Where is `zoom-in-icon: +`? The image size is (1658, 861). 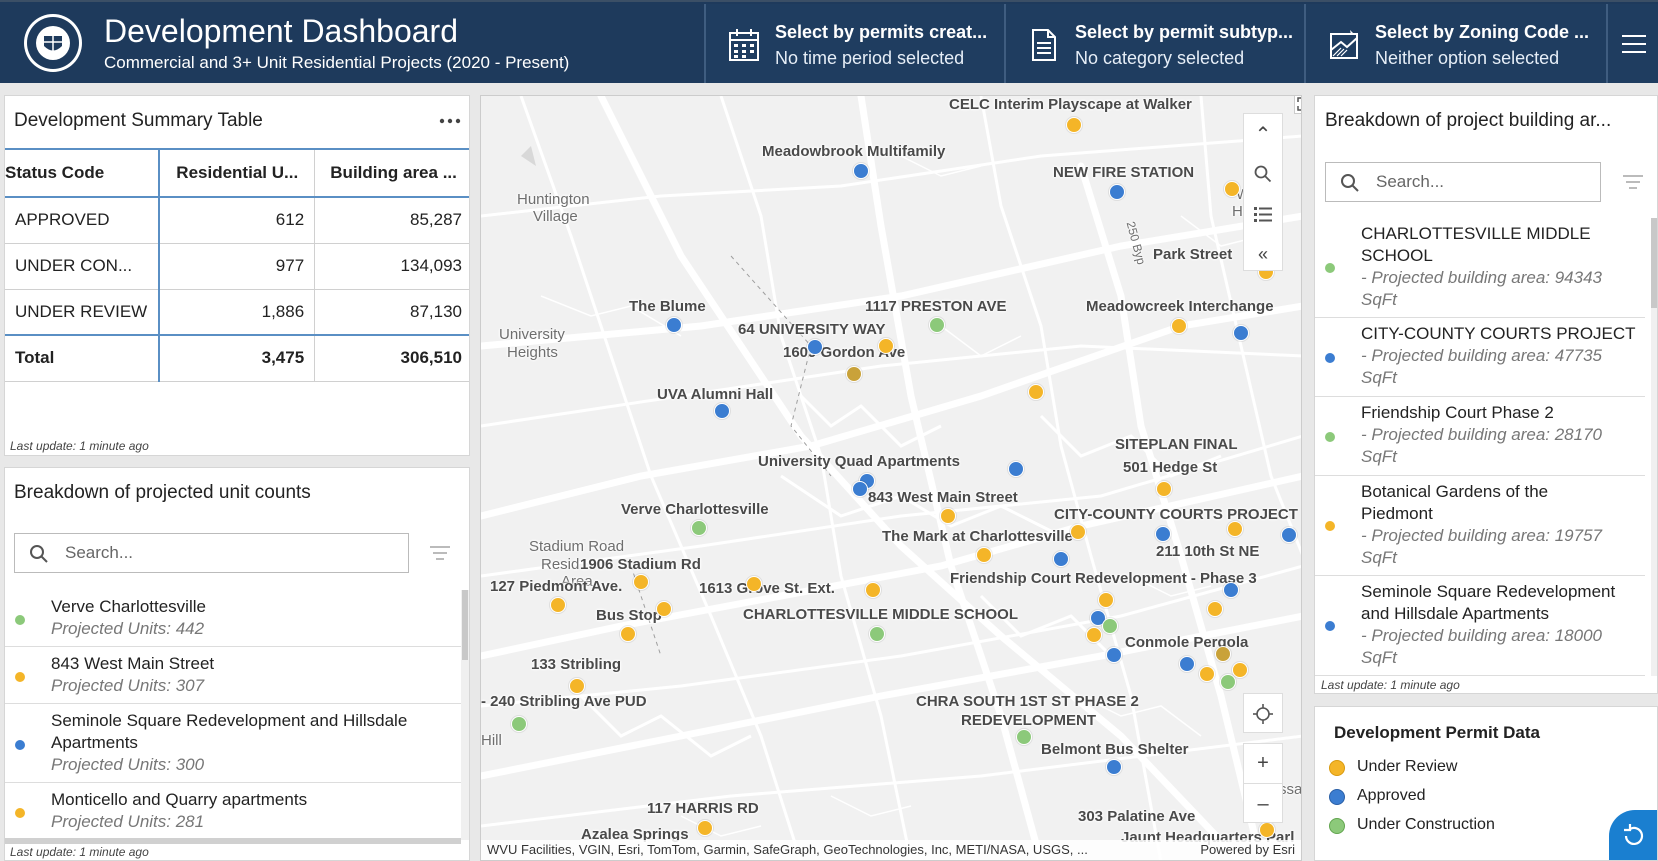
zoom-in-icon: + is located at coordinates (1263, 764).